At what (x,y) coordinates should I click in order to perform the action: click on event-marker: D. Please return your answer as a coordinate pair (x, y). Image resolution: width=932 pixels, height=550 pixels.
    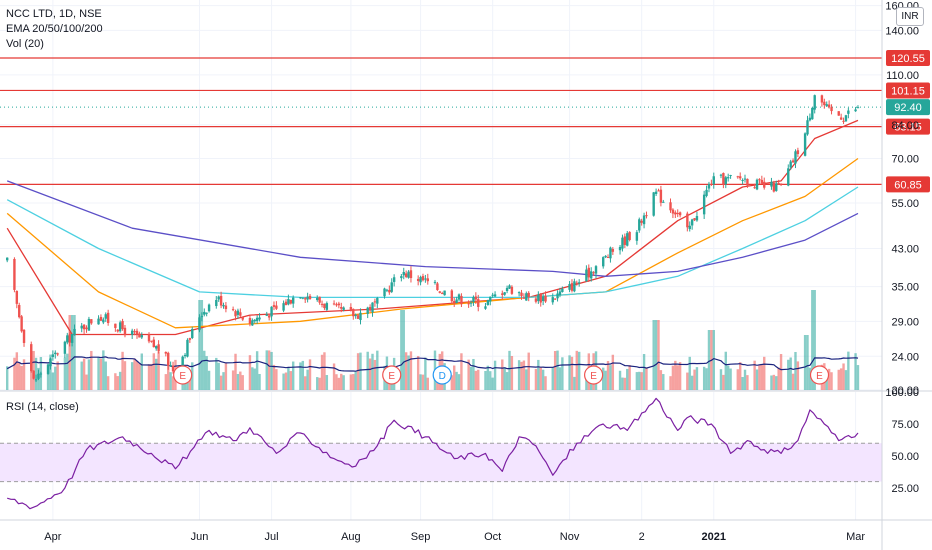
    Looking at the image, I should click on (442, 375).